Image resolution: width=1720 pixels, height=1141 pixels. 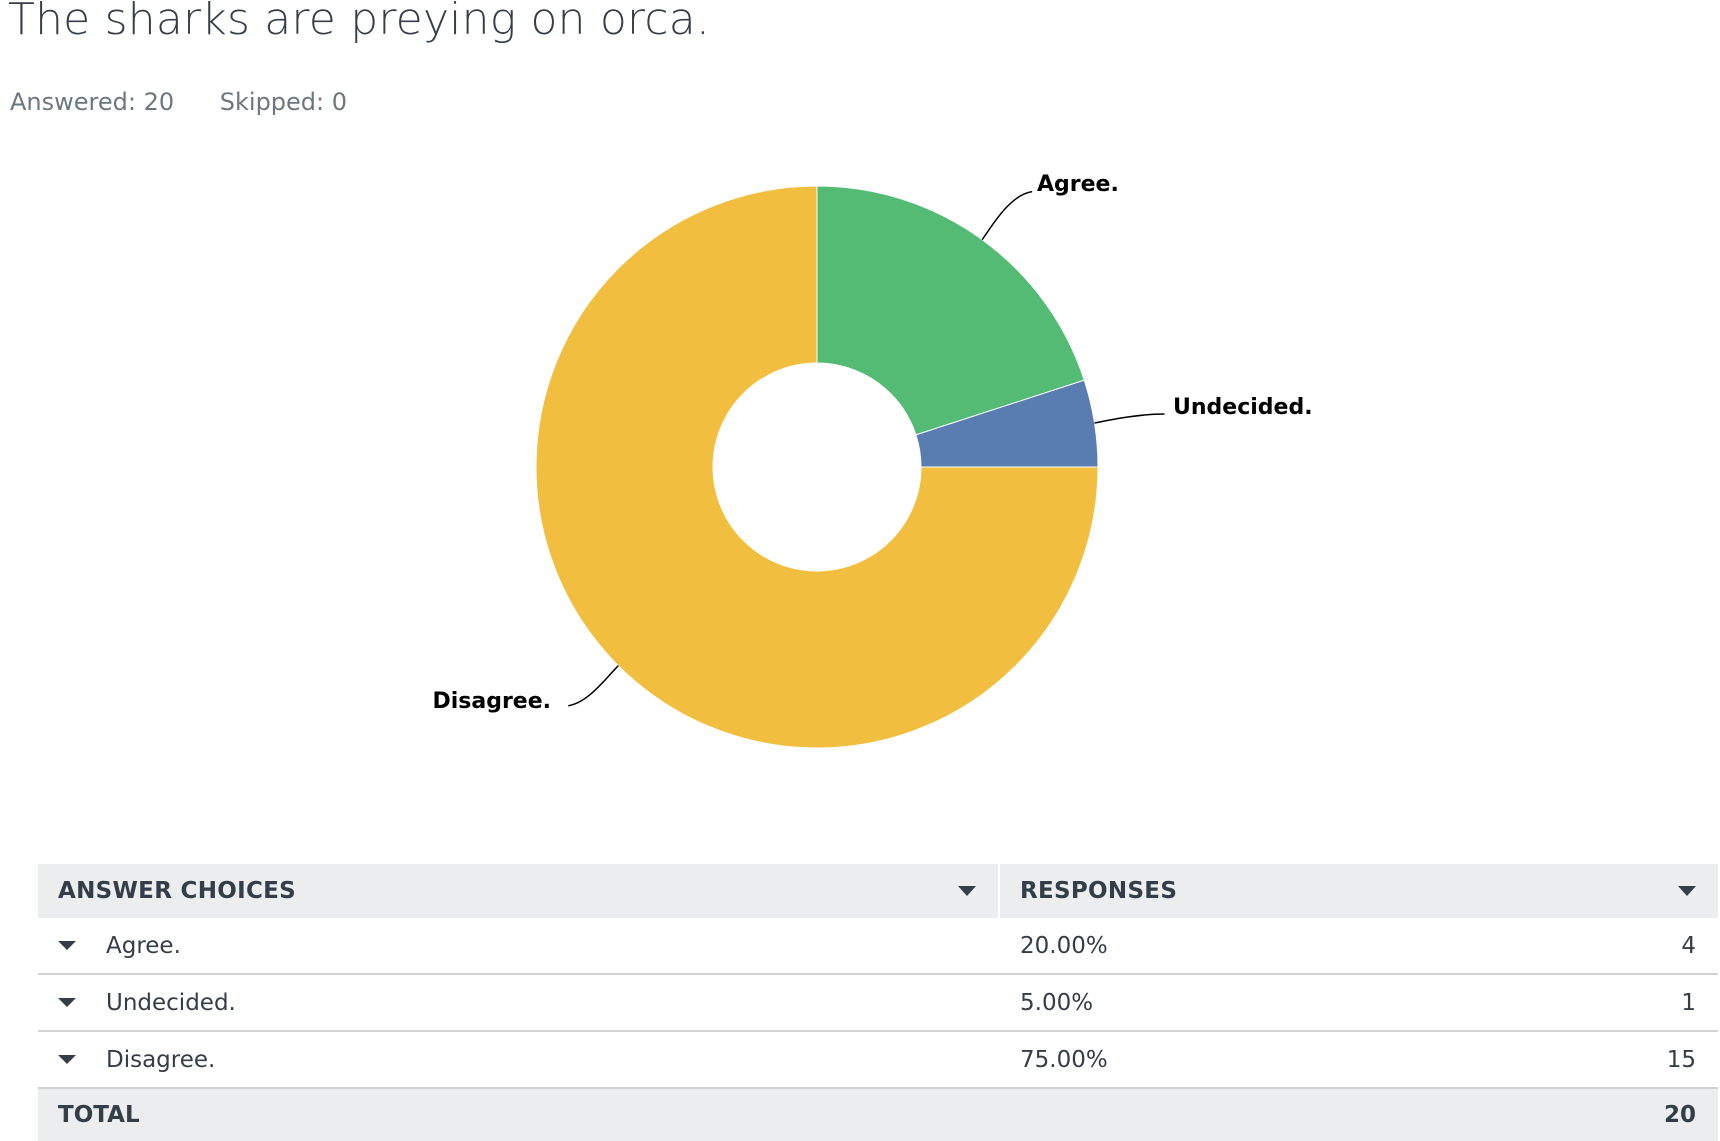 What do you see at coordinates (519, 1003) in the screenshot?
I see `answer-choice-cell: Undecided.` at bounding box center [519, 1003].